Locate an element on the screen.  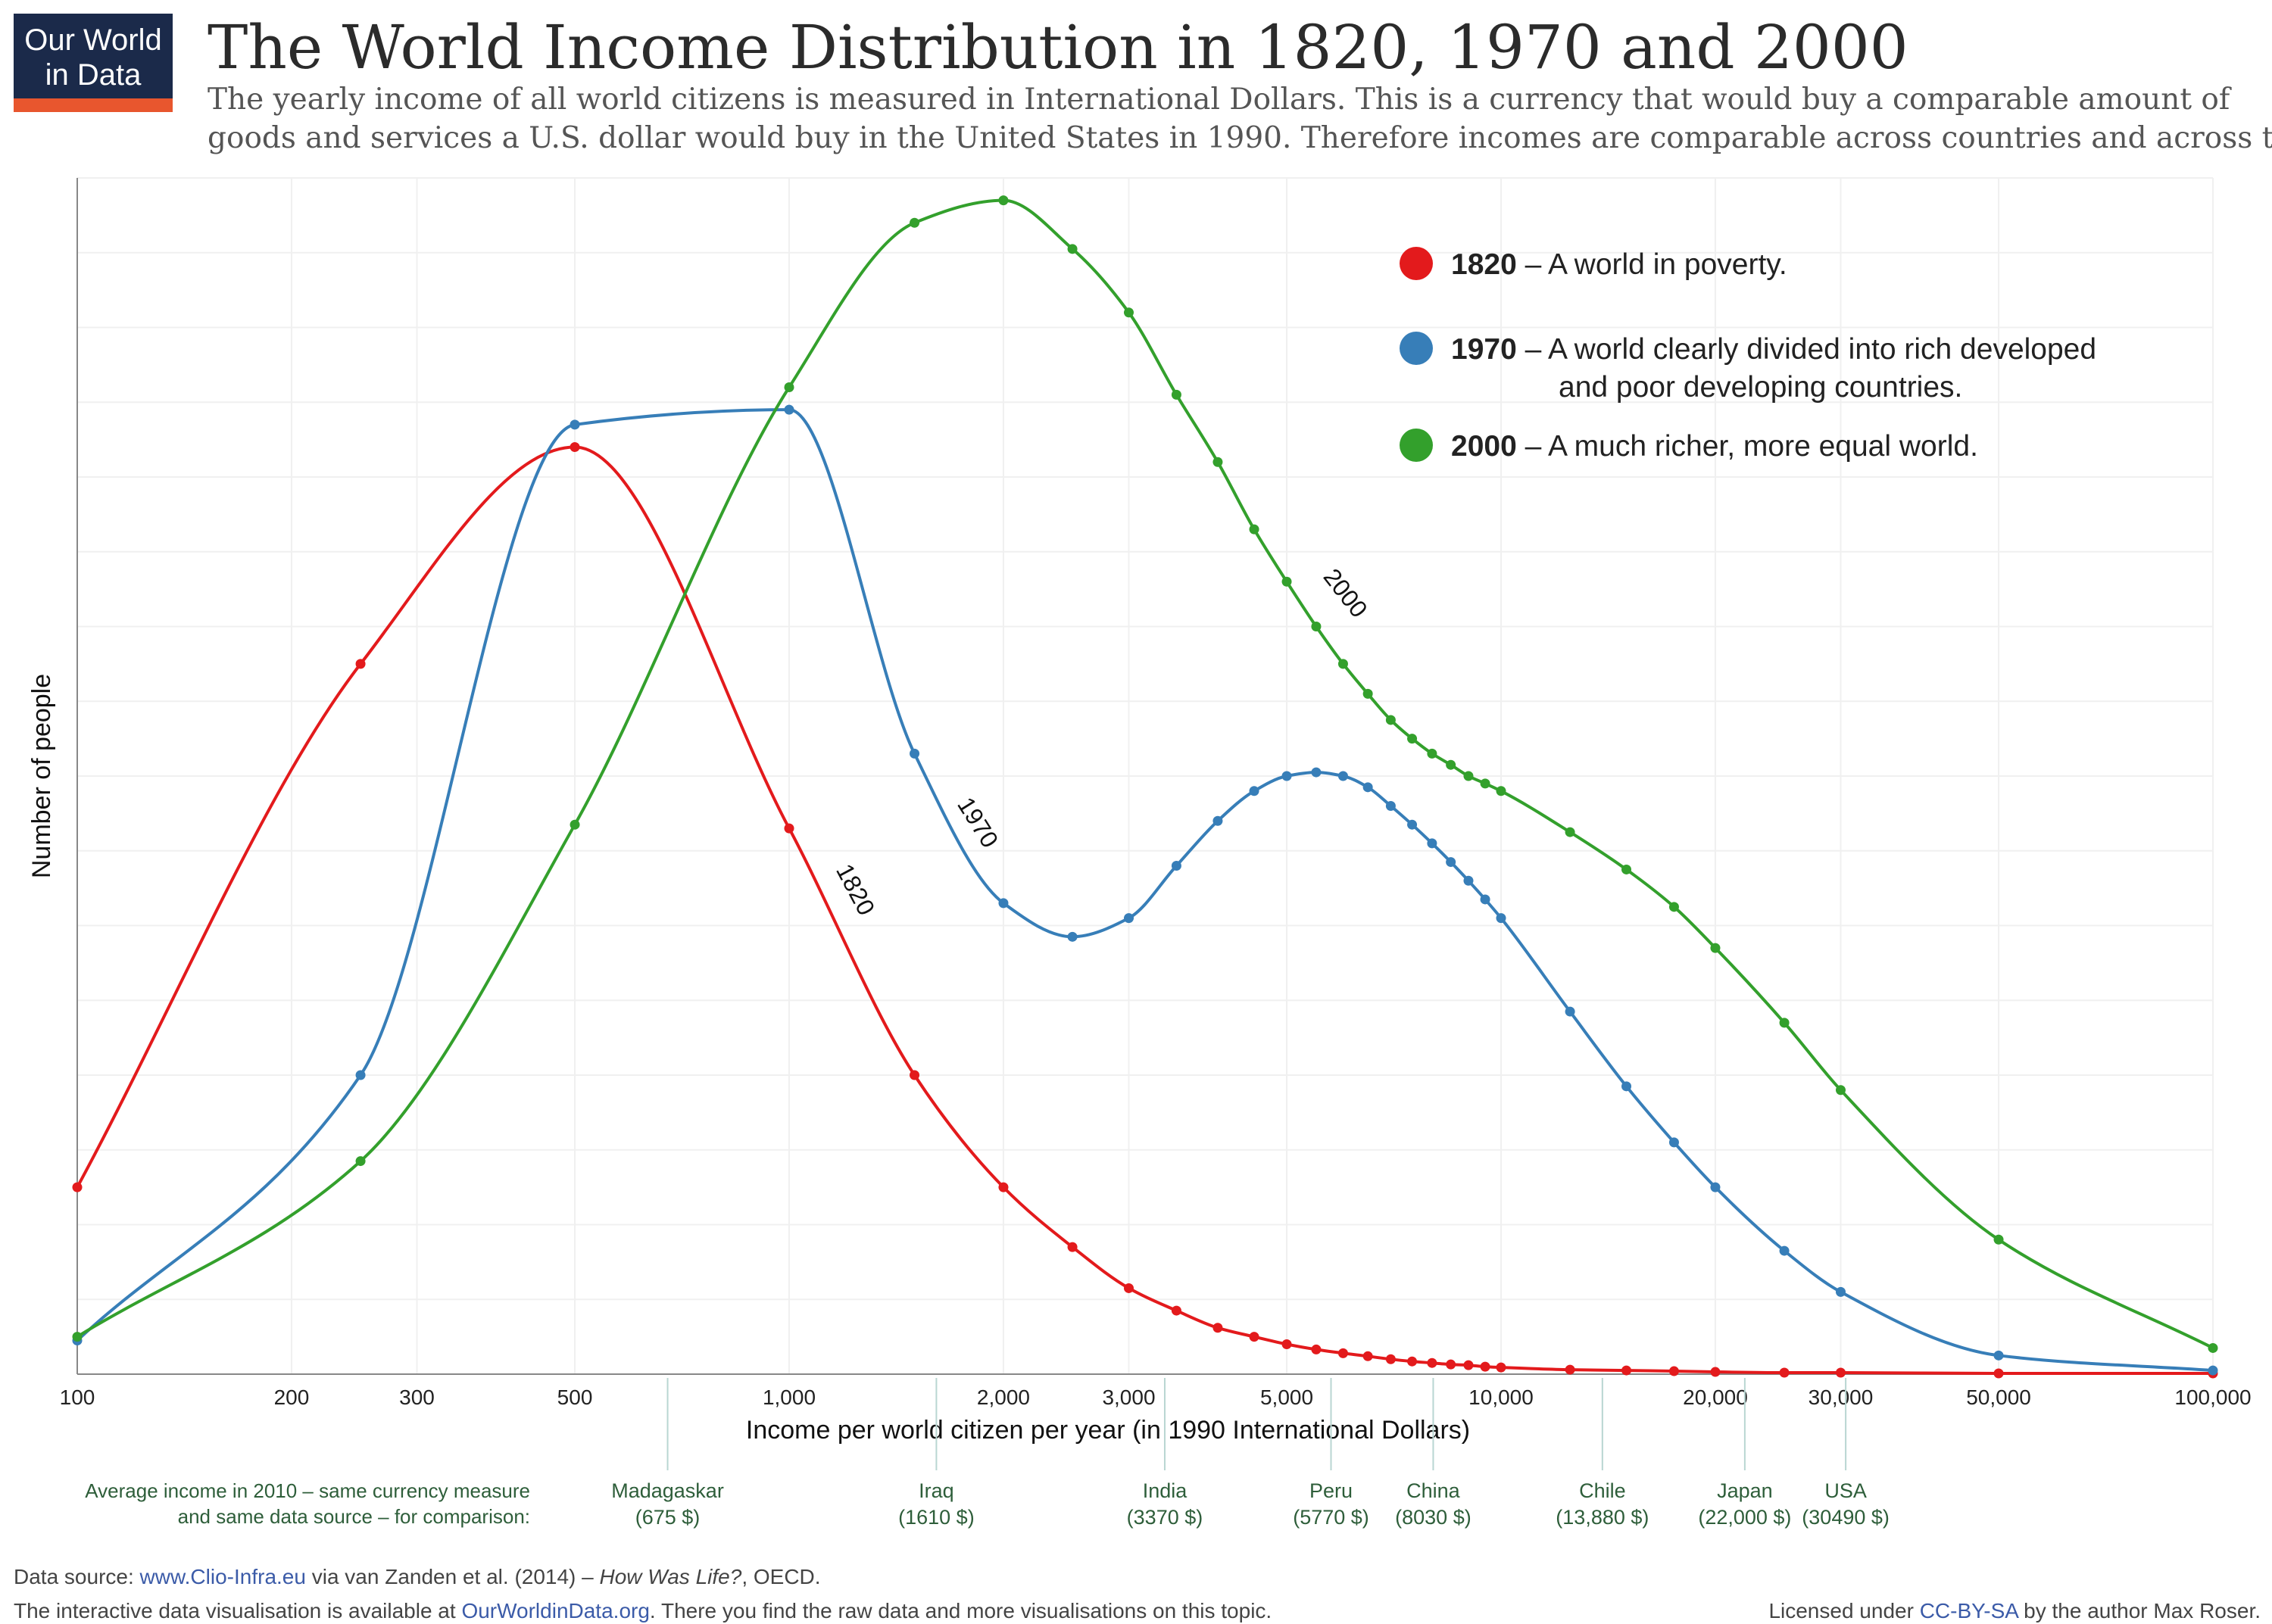
country-name-label: Japan is located at coordinates (1745, 1490).